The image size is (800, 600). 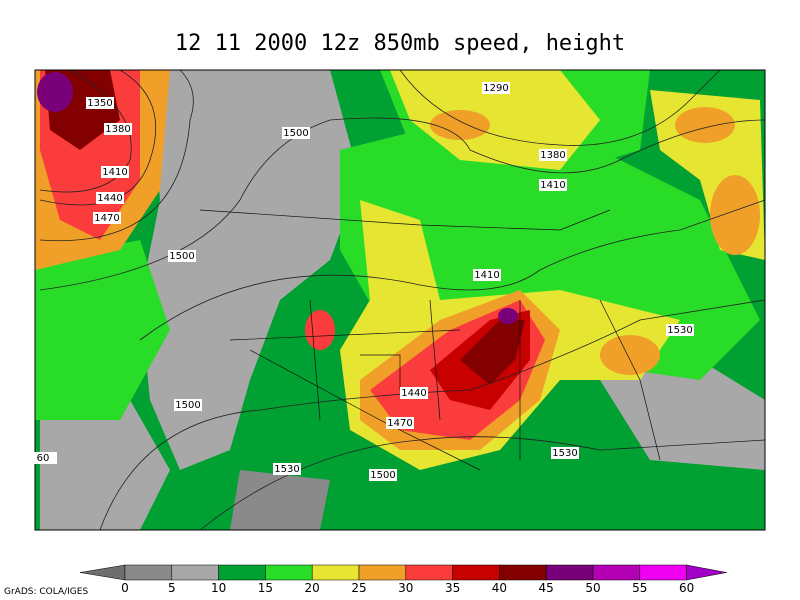 I want to click on colorbar-label: 40, so click(x=499, y=588).